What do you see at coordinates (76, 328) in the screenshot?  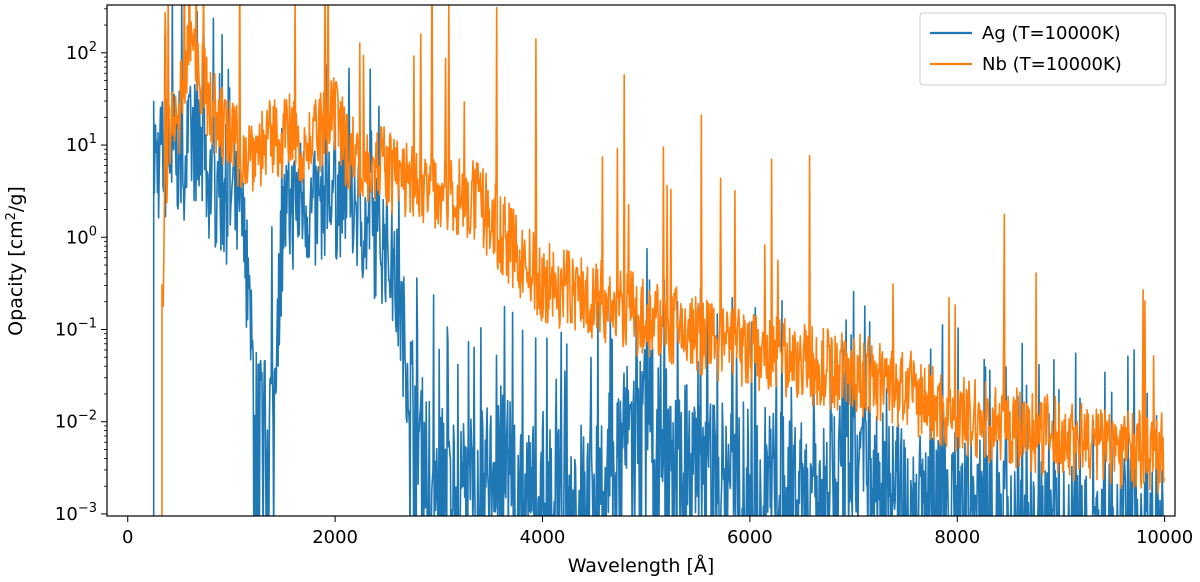 I see `y-tick-label: 10⁻¹` at bounding box center [76, 328].